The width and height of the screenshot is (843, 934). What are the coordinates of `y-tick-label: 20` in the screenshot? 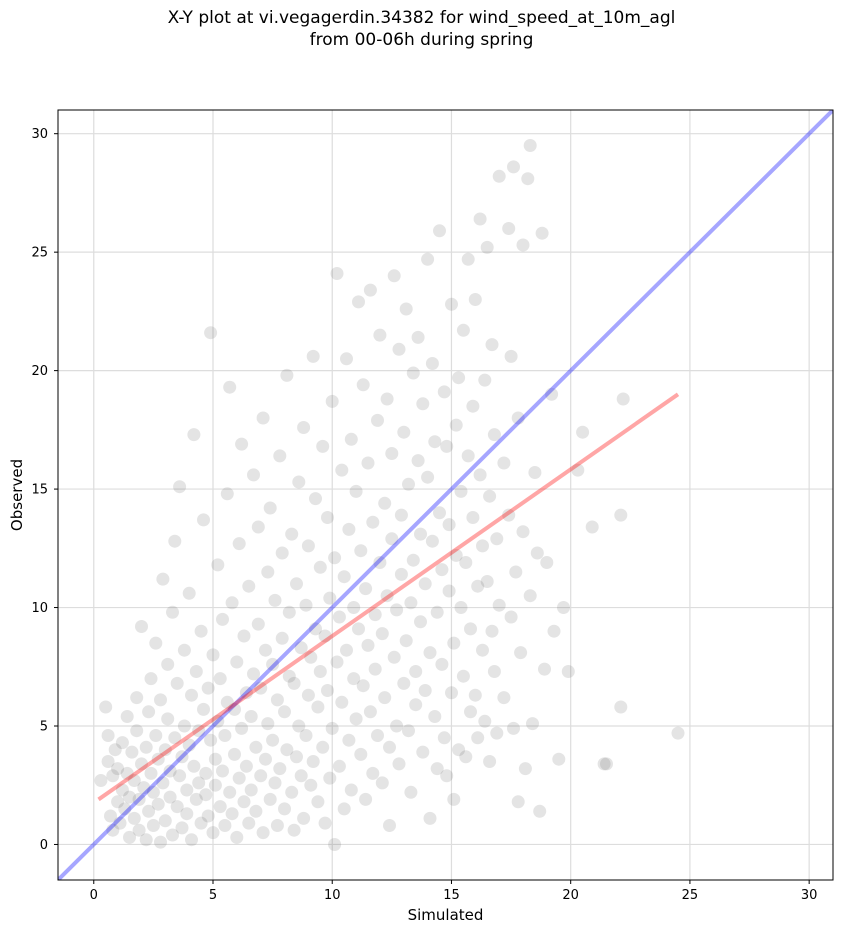 It's located at (39, 371).